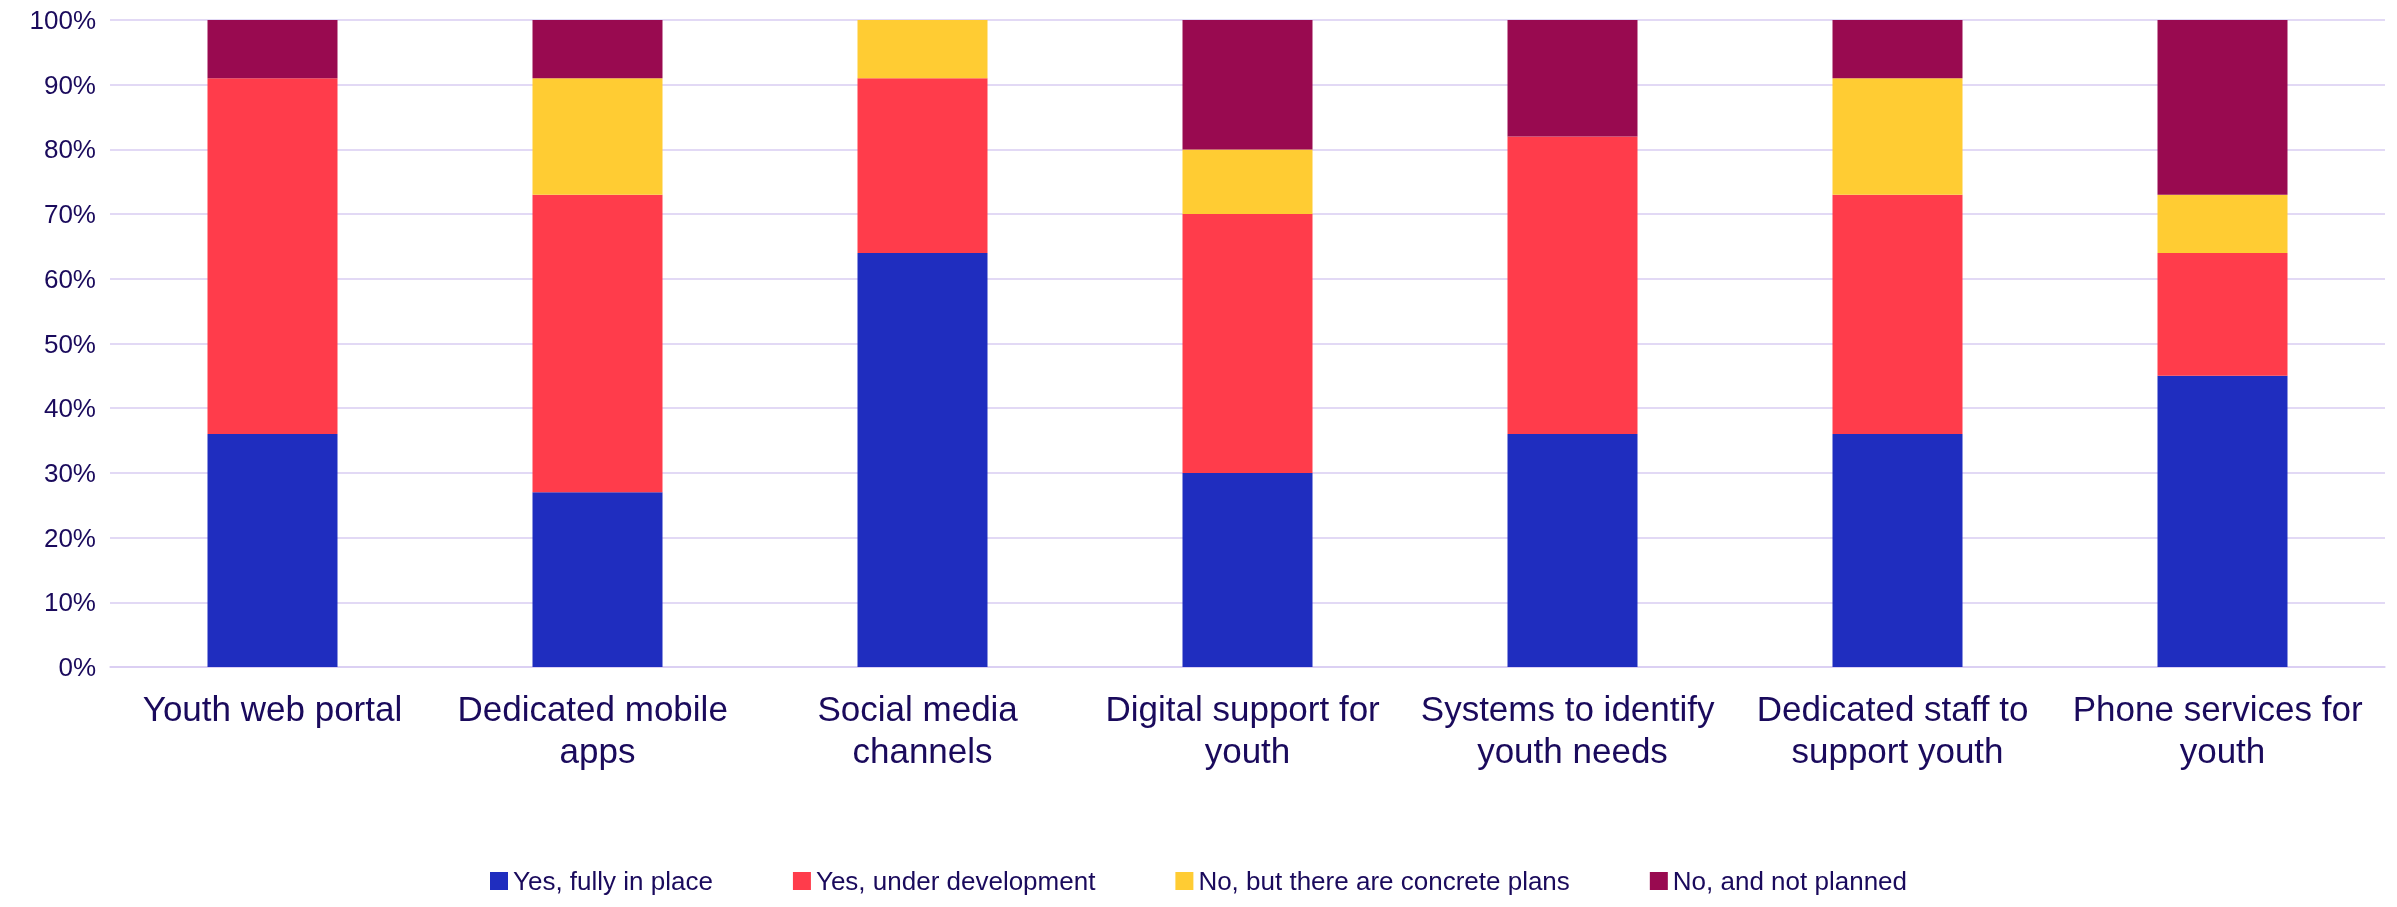 The width and height of the screenshot is (2397, 907). Describe the element at coordinates (2222, 729) in the screenshot. I see `x-tick-label: Phone services for youth` at that location.